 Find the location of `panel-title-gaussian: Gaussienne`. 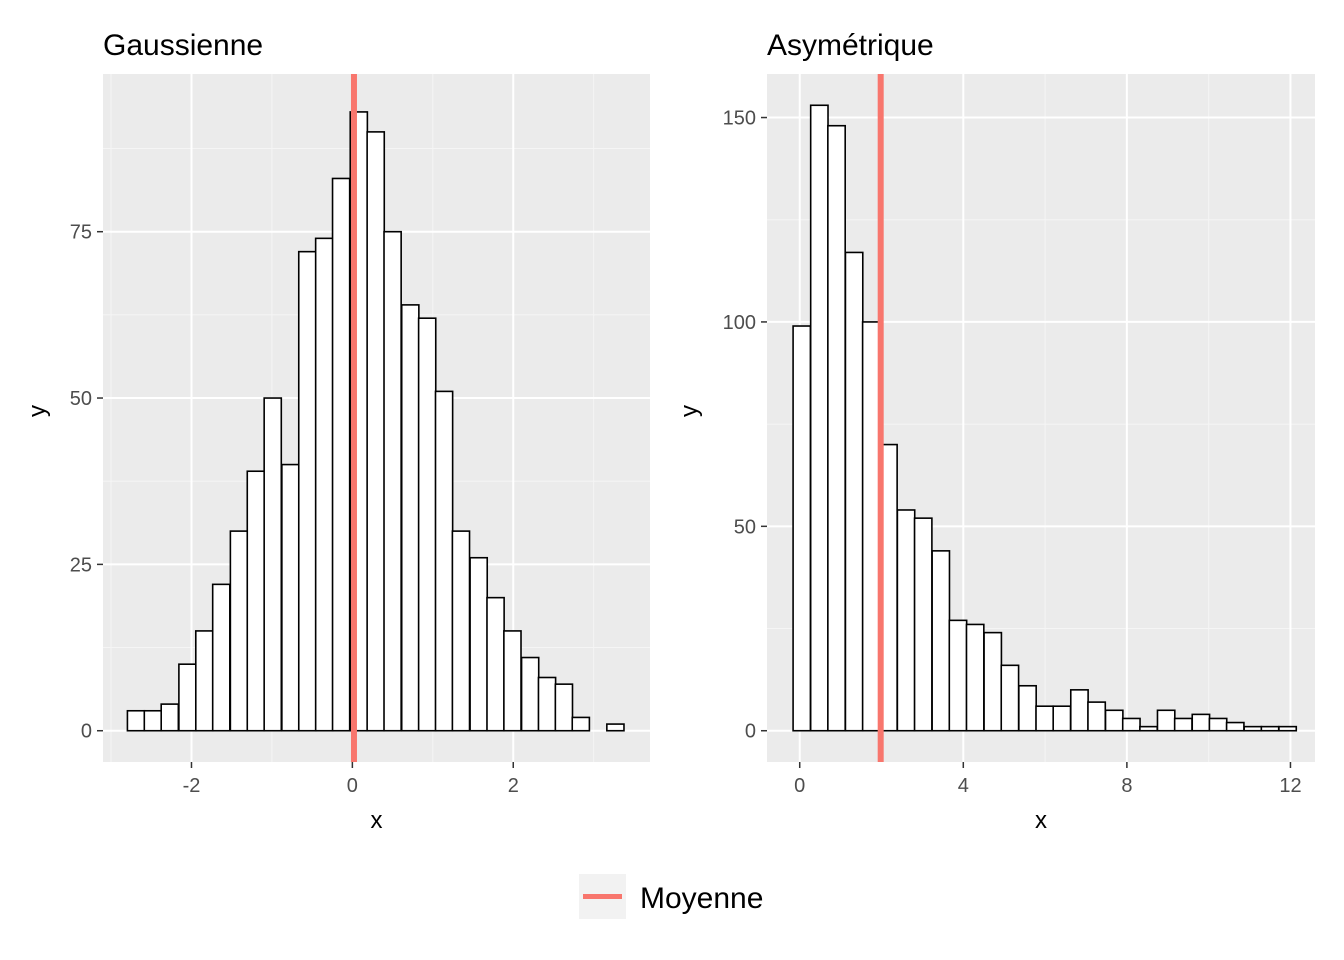

panel-title-gaussian: Gaussienne is located at coordinates (183, 45).